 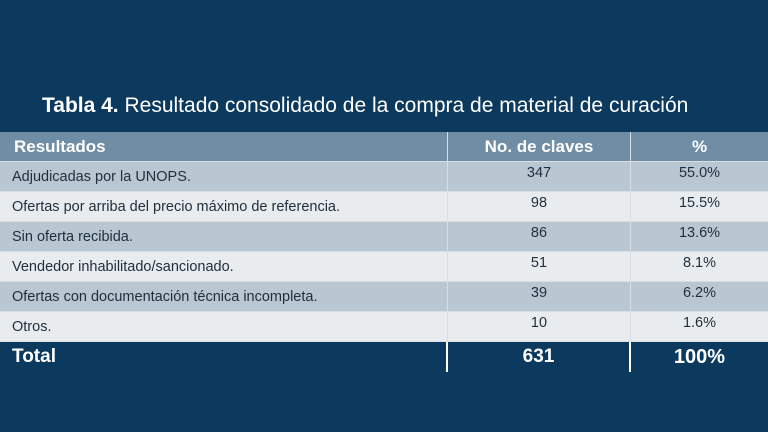 What do you see at coordinates (224, 176) in the screenshot?
I see `row-resultado: Adjudicadas por la UNOPS.` at bounding box center [224, 176].